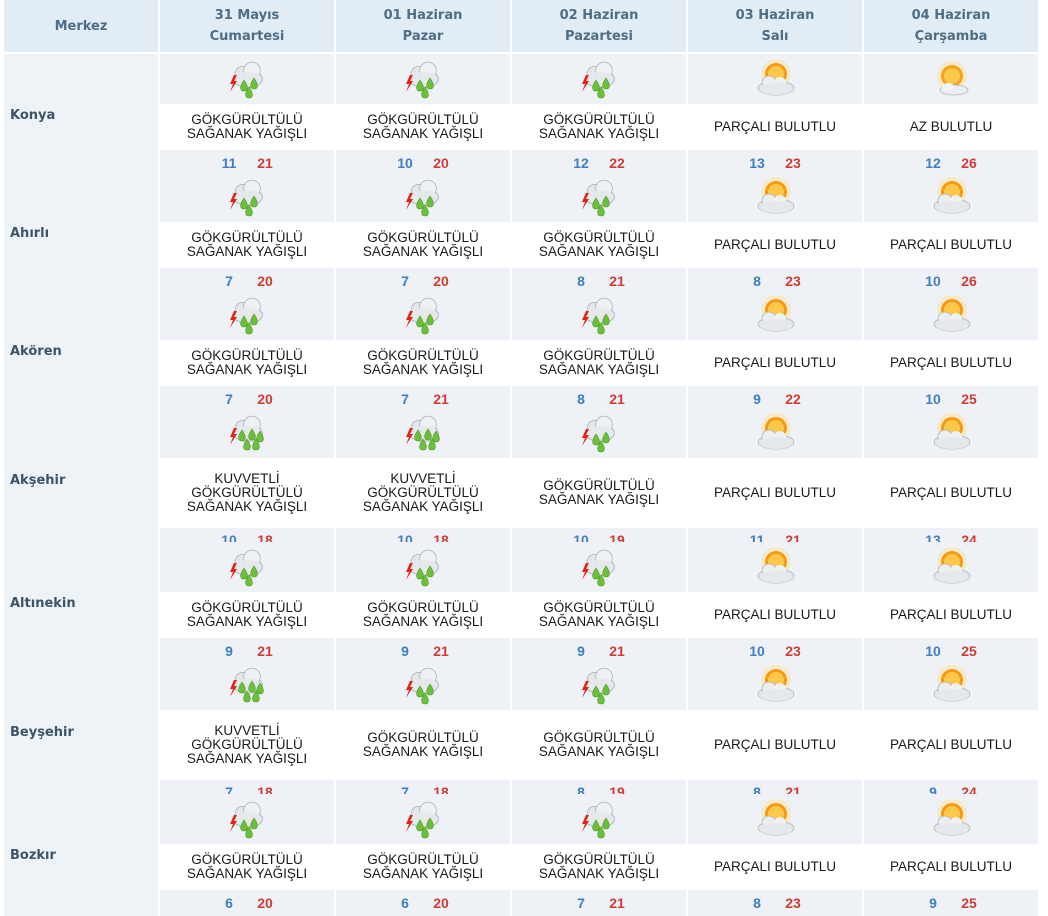 The image size is (1048, 916). What do you see at coordinates (229, 903) in the screenshot?
I see `min-temp: 6` at bounding box center [229, 903].